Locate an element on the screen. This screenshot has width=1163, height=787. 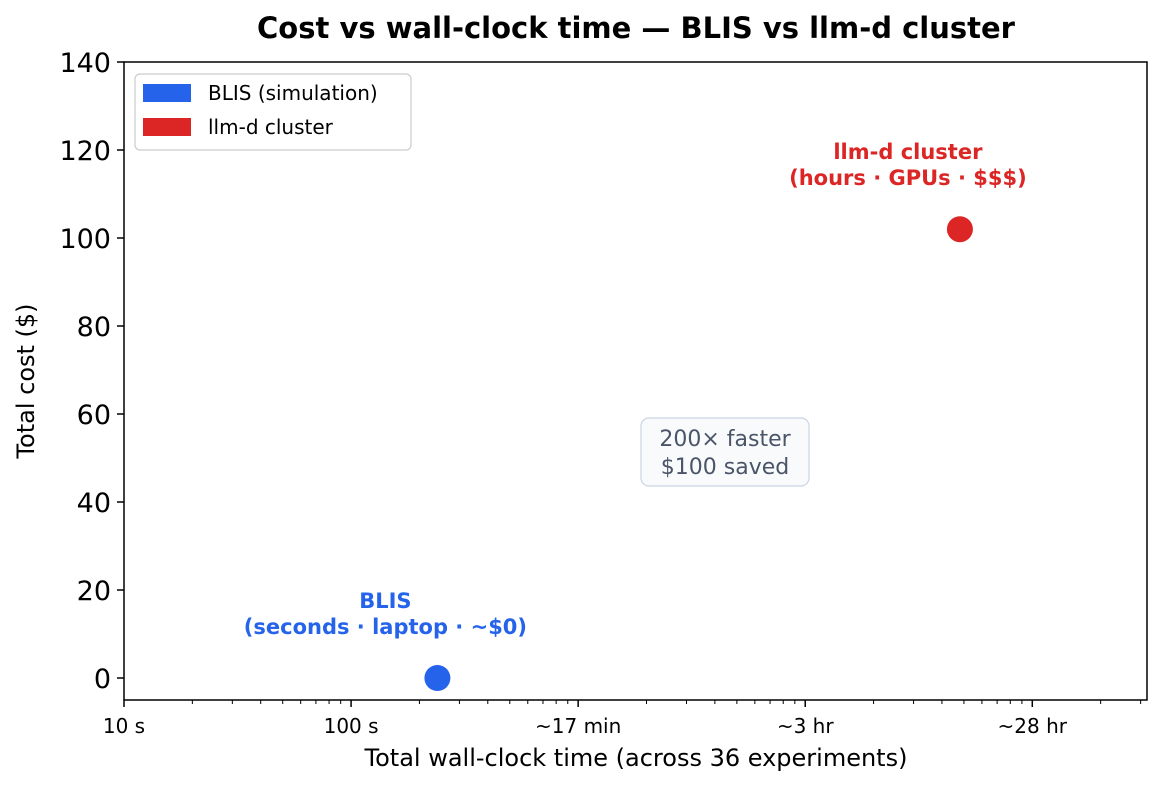
info-box-line: $100 saved is located at coordinates (725, 467).